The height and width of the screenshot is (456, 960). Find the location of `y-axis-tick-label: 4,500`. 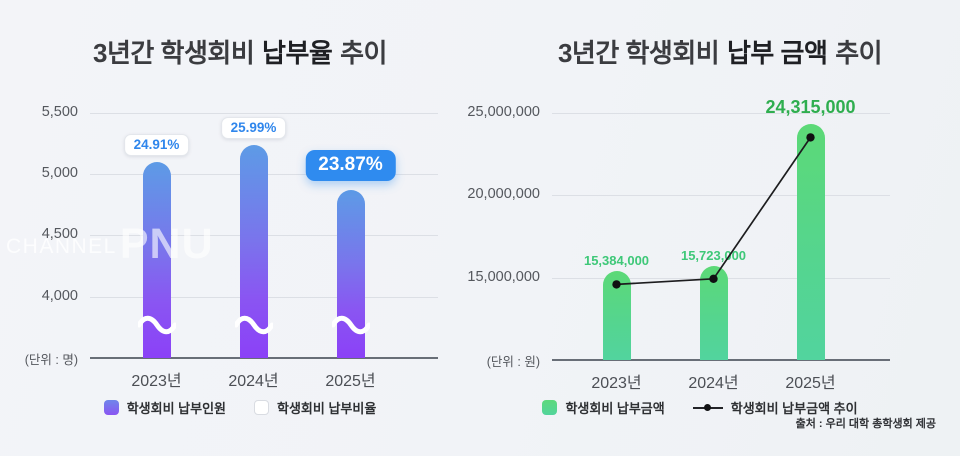

y-axis-tick-label: 4,500 is located at coordinates (59, 234).